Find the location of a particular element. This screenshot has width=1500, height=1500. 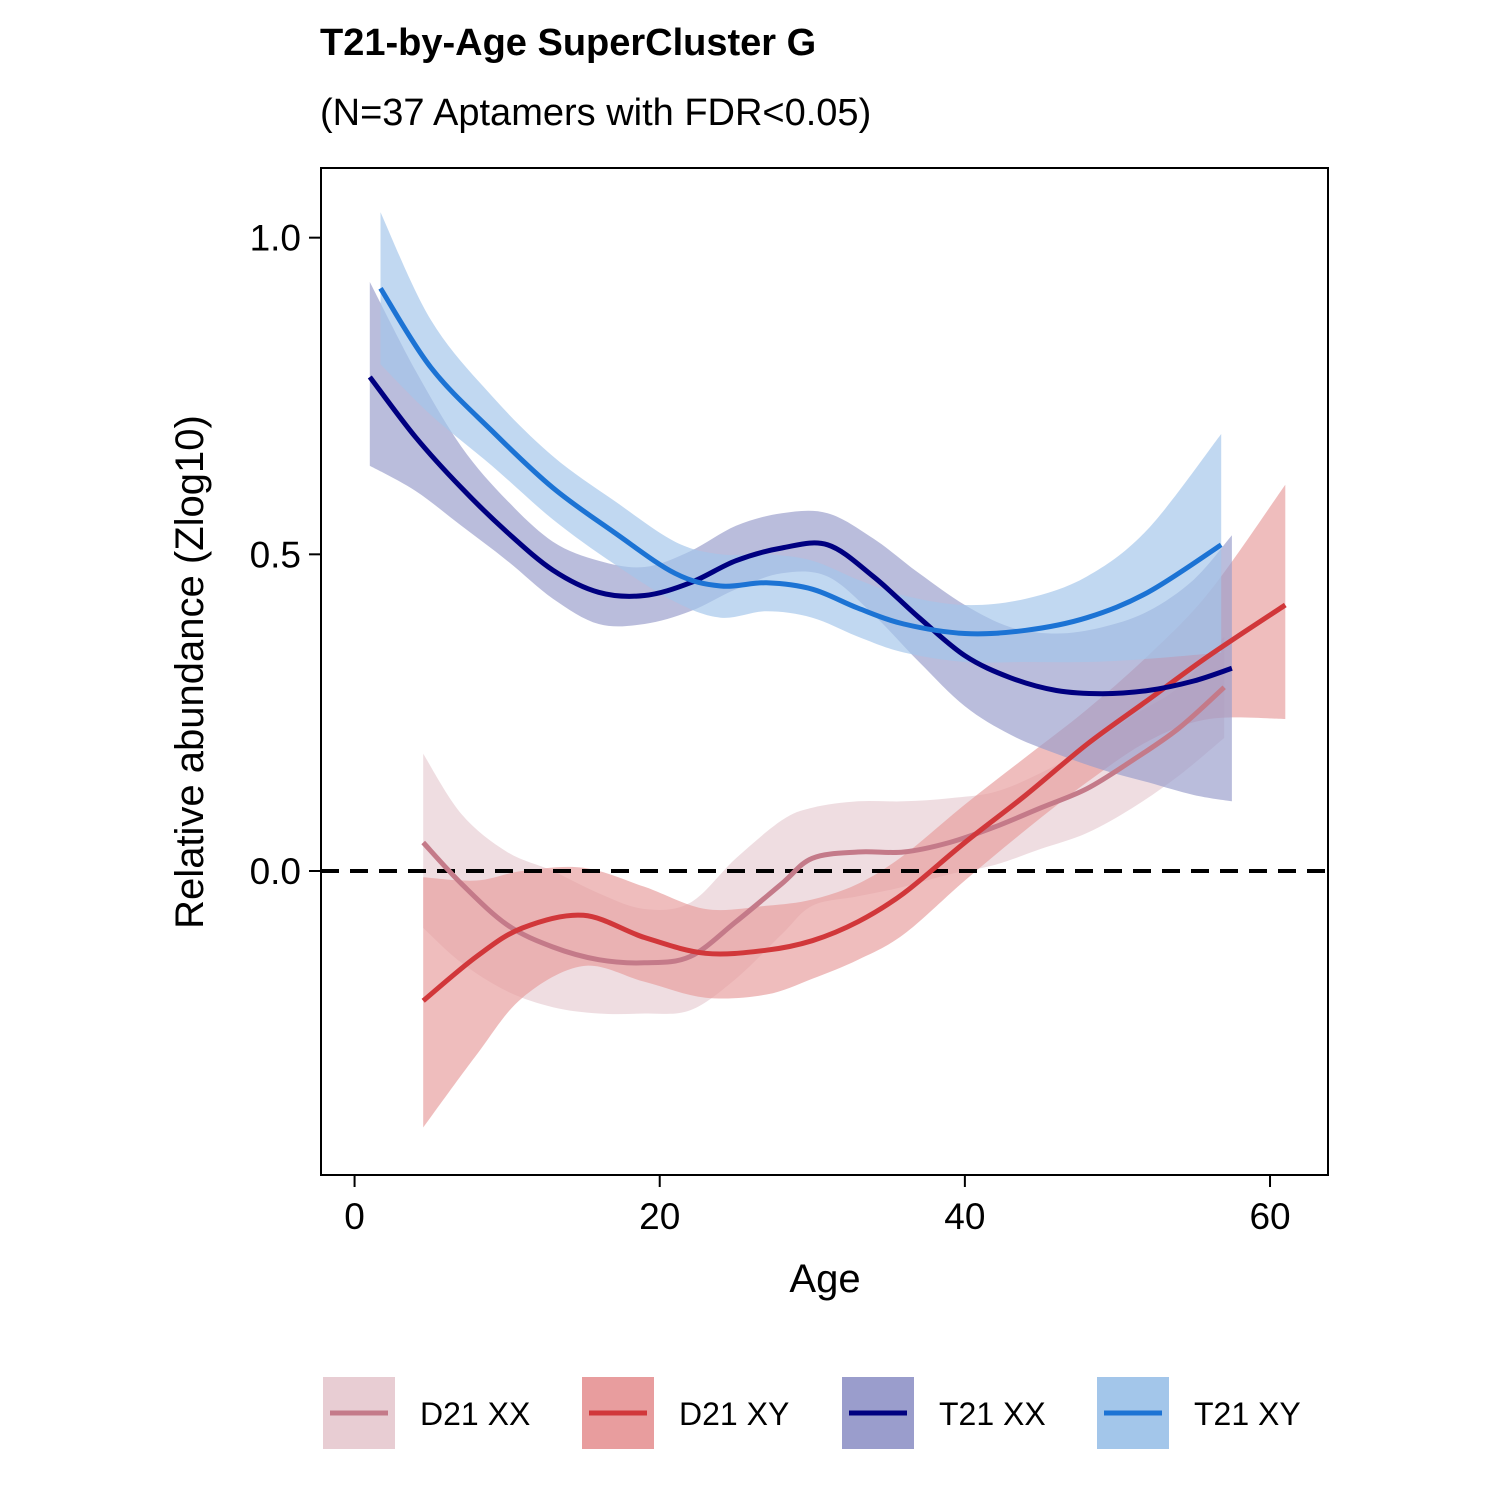

y-tick-label-1: 0.5 is located at coordinates (275, 554).